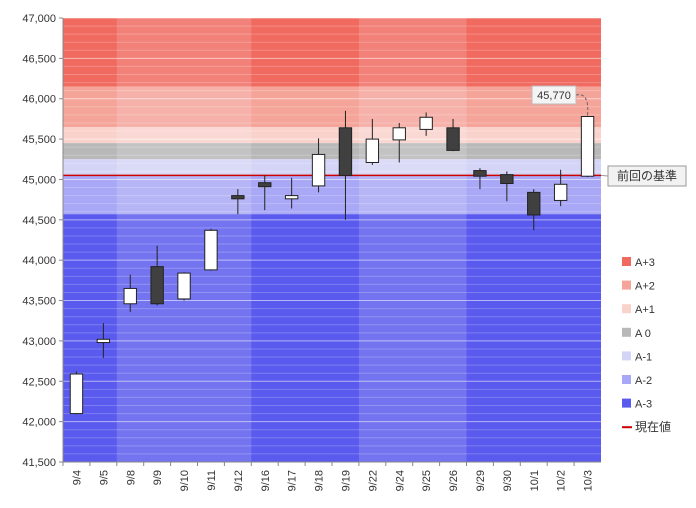  Describe the element at coordinates (39, 59) in the screenshot. I see `y-tick-label: 46,500` at that location.